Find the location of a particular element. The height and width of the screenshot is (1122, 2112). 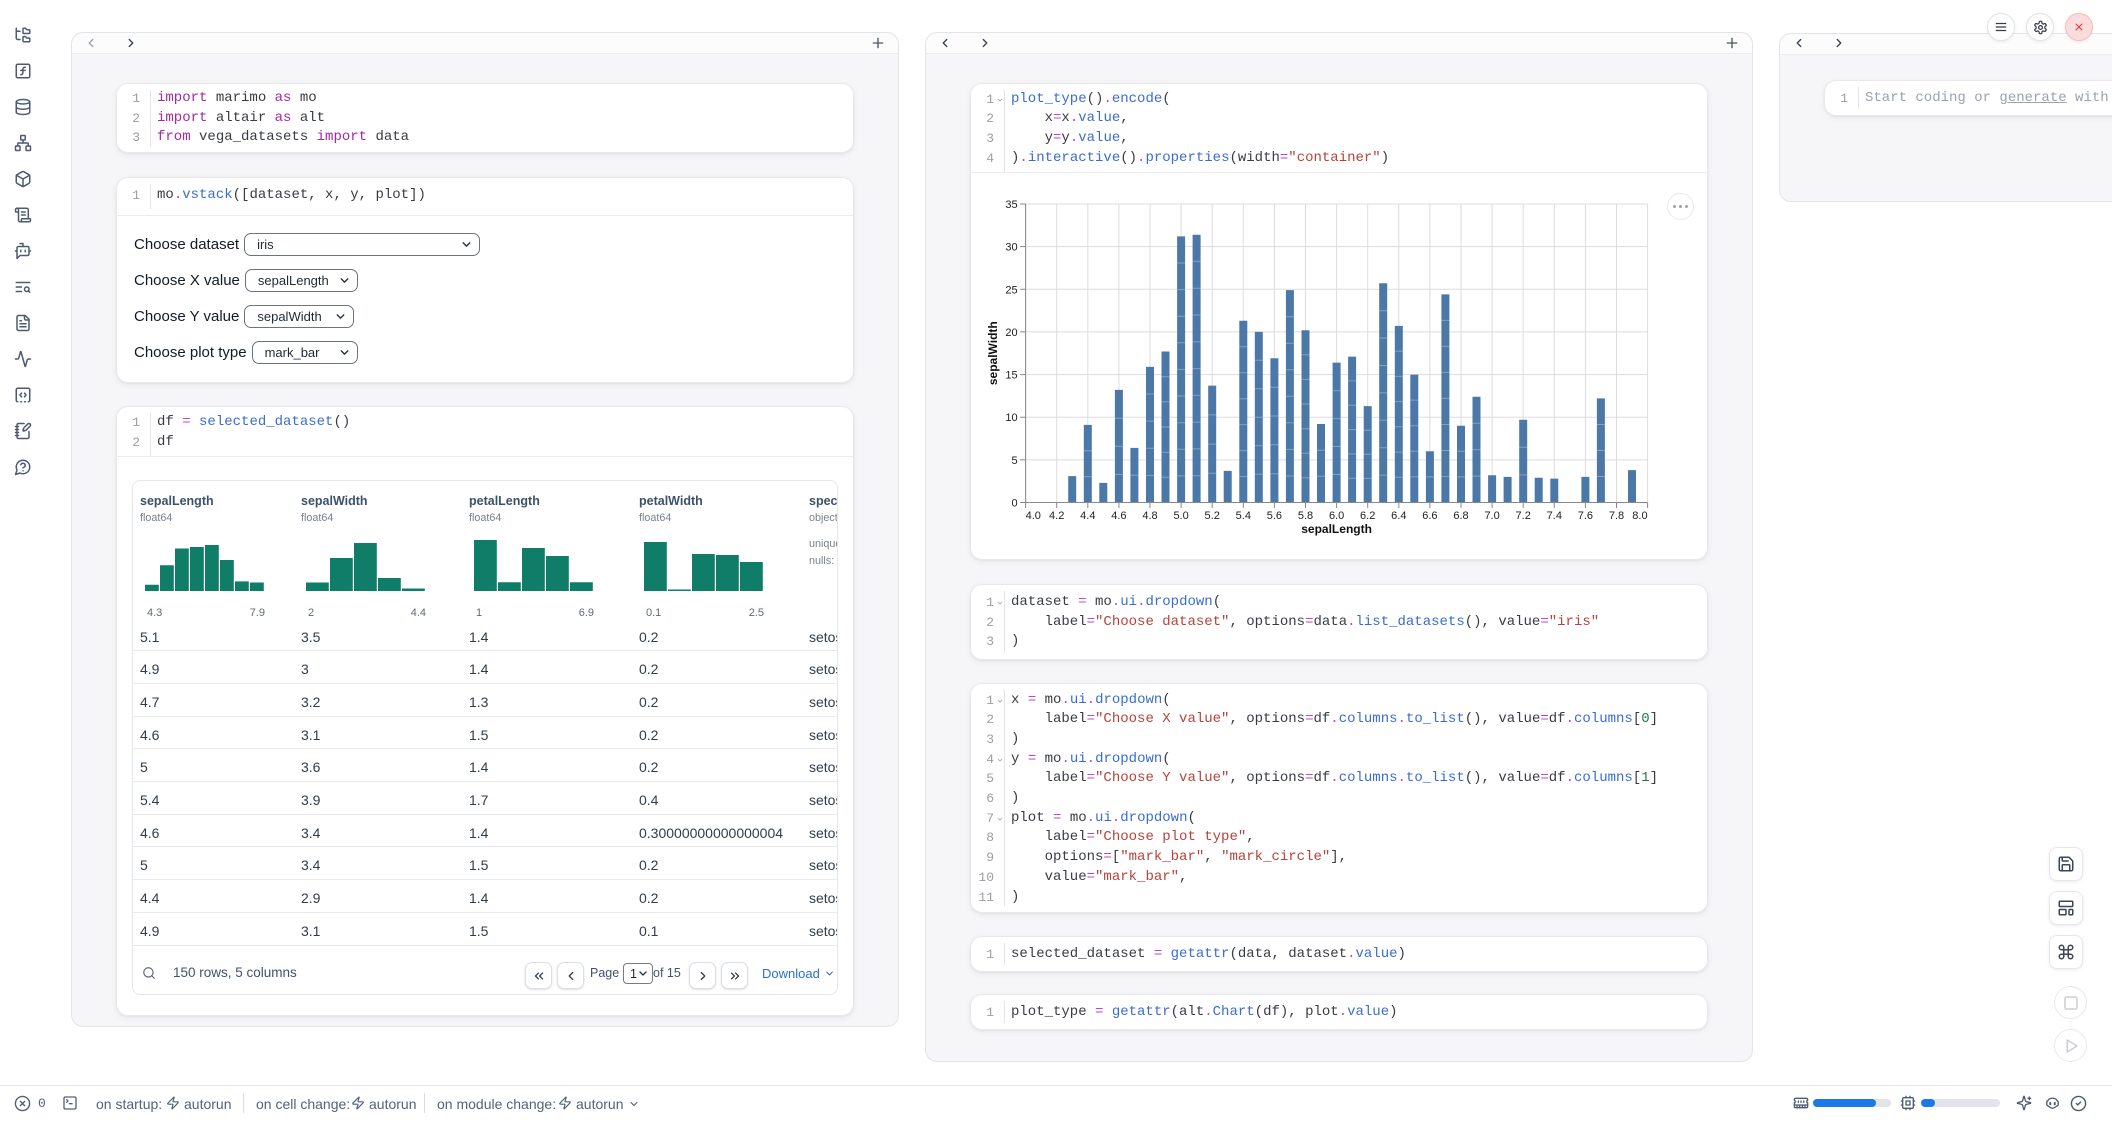

svg-text: 7.4 is located at coordinates (1554, 516).